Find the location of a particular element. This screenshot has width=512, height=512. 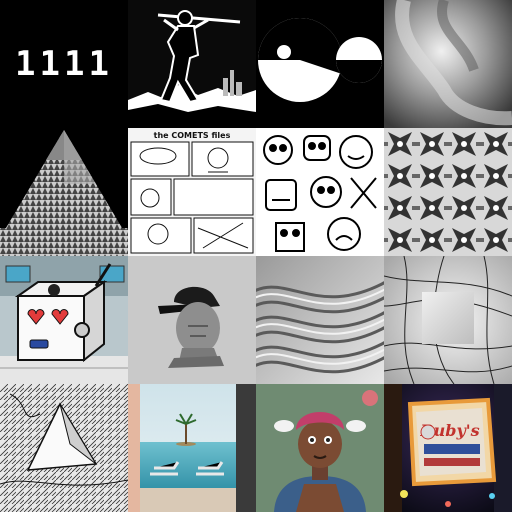

gray-swirl-art is located at coordinates (448, 64).